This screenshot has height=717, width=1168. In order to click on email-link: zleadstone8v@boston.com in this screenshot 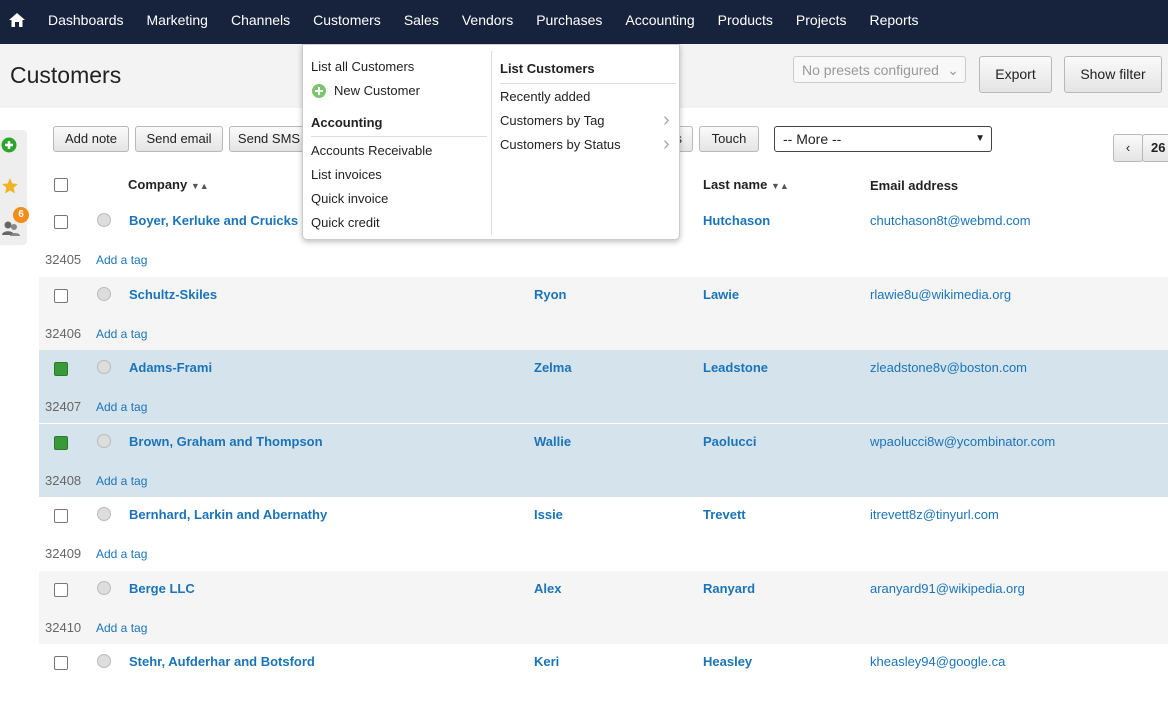, I will do `click(949, 367)`.